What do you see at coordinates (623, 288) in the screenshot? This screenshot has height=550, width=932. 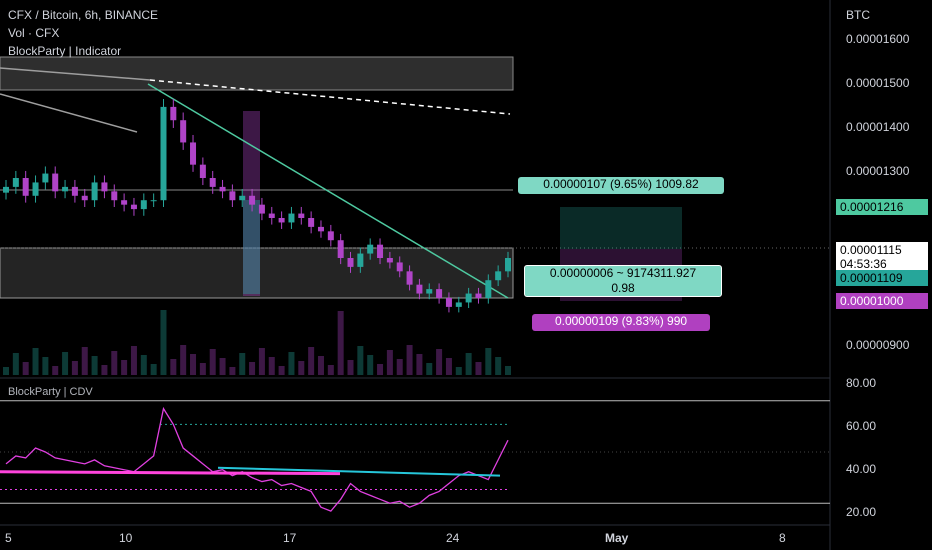 I see `risk-reward-line-2: 0.98` at bounding box center [623, 288].